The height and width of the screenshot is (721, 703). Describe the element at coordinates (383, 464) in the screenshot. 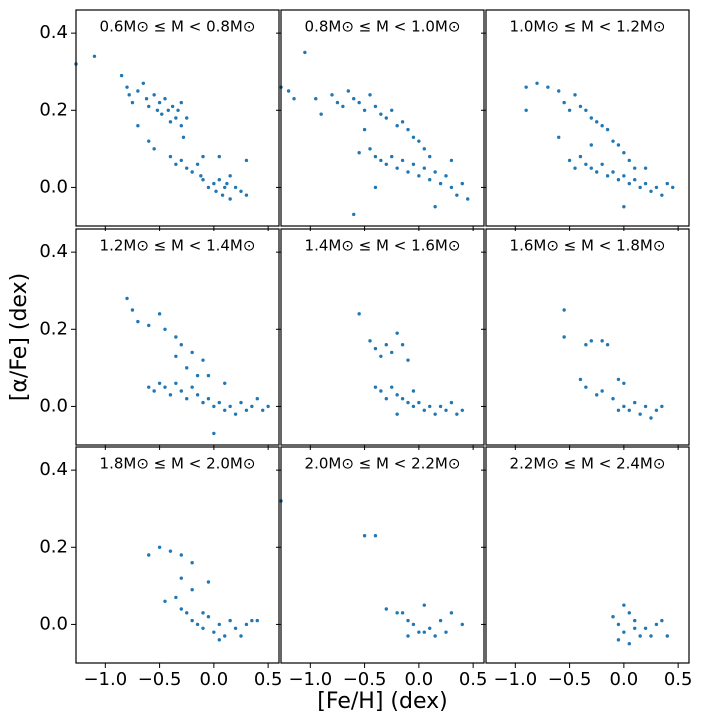

I see `panel-title: 2.0M⊙ ≤ M < 2.2M⊙` at that location.